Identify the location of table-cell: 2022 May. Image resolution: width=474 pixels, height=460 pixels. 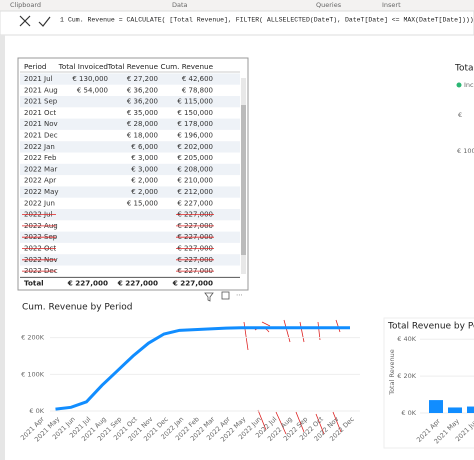
(41, 192).